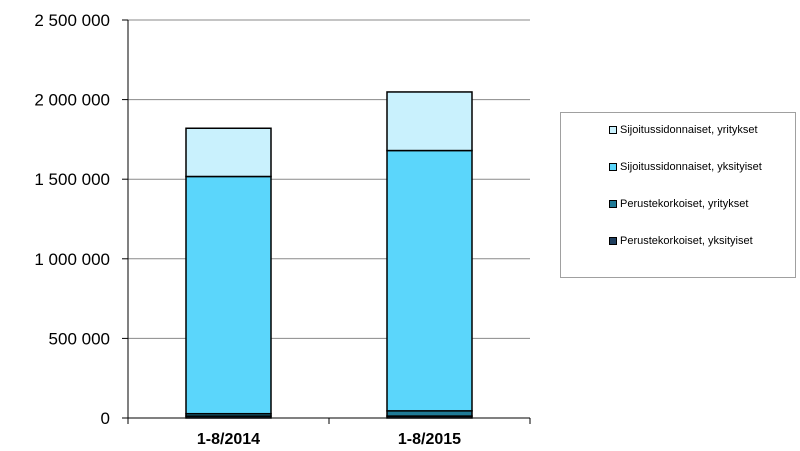  I want to click on x-category-label: 1-8/2015, so click(429, 439).